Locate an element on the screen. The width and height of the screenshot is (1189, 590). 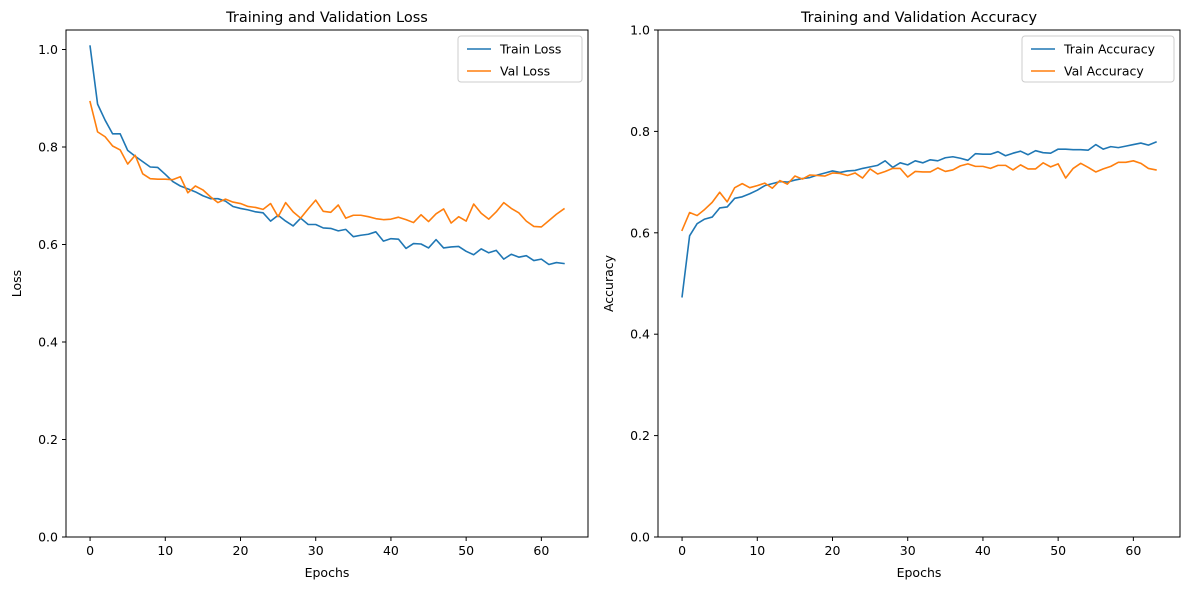
legend: Train Accuracy Val Accuracy is located at coordinates (1098, 59).